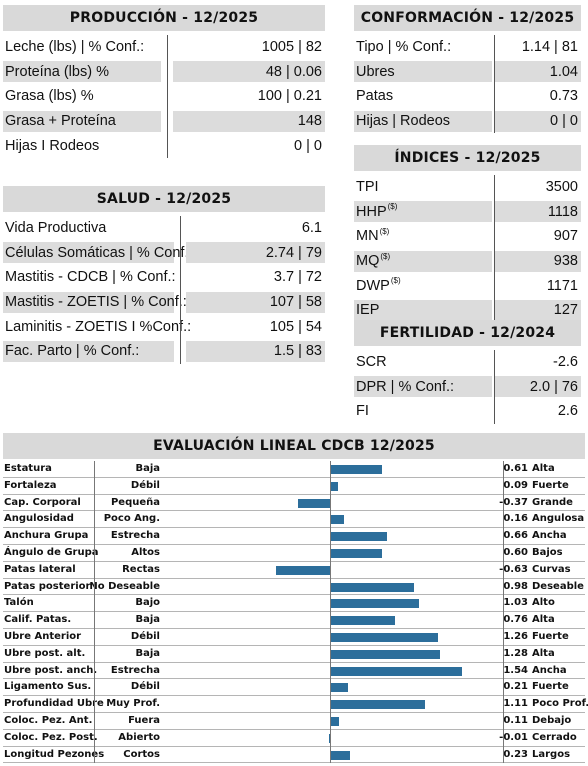 This screenshot has width=588, height=766. I want to click on lineal-trait-label: Coloc. Pez. Post., so click(51, 737).